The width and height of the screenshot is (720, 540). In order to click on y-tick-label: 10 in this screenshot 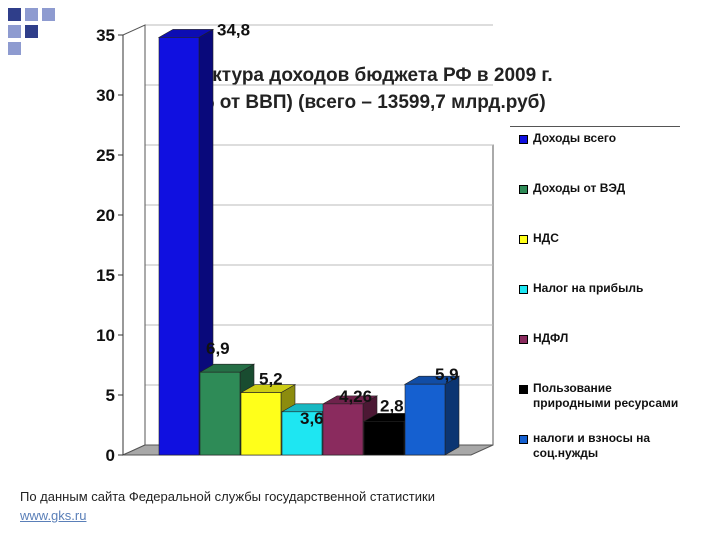, I will do `click(105, 335)`.